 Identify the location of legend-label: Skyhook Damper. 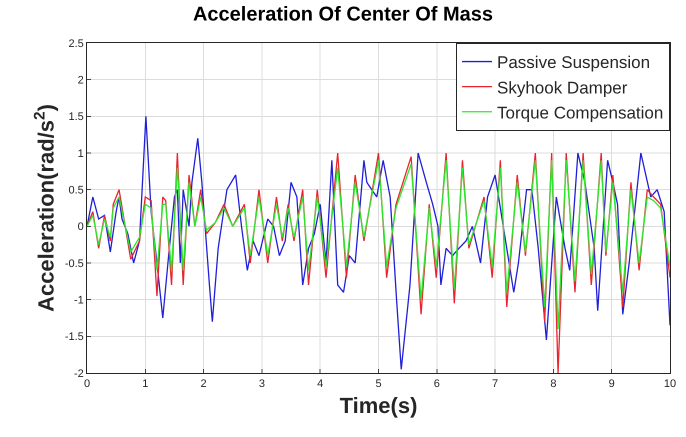
(562, 88).